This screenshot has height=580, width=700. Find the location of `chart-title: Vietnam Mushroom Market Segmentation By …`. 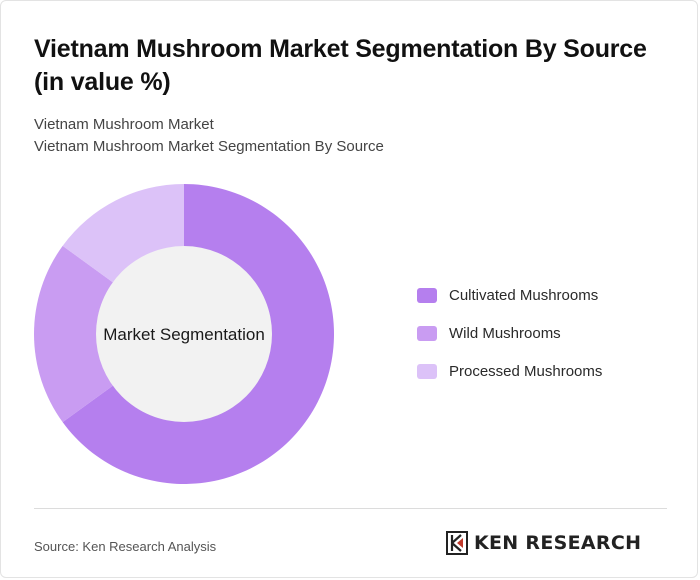

chart-title: Vietnam Mushroom Market Segmentation By … is located at coordinates (340, 65).